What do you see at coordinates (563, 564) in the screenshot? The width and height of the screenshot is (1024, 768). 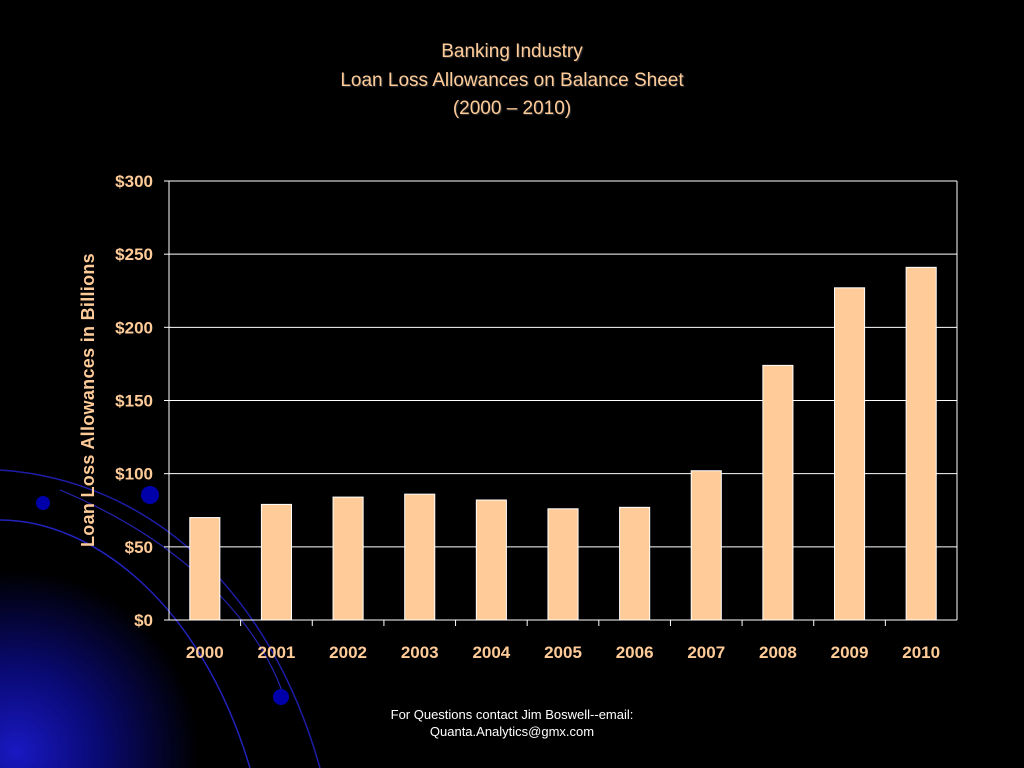 I see `bar-2005` at bounding box center [563, 564].